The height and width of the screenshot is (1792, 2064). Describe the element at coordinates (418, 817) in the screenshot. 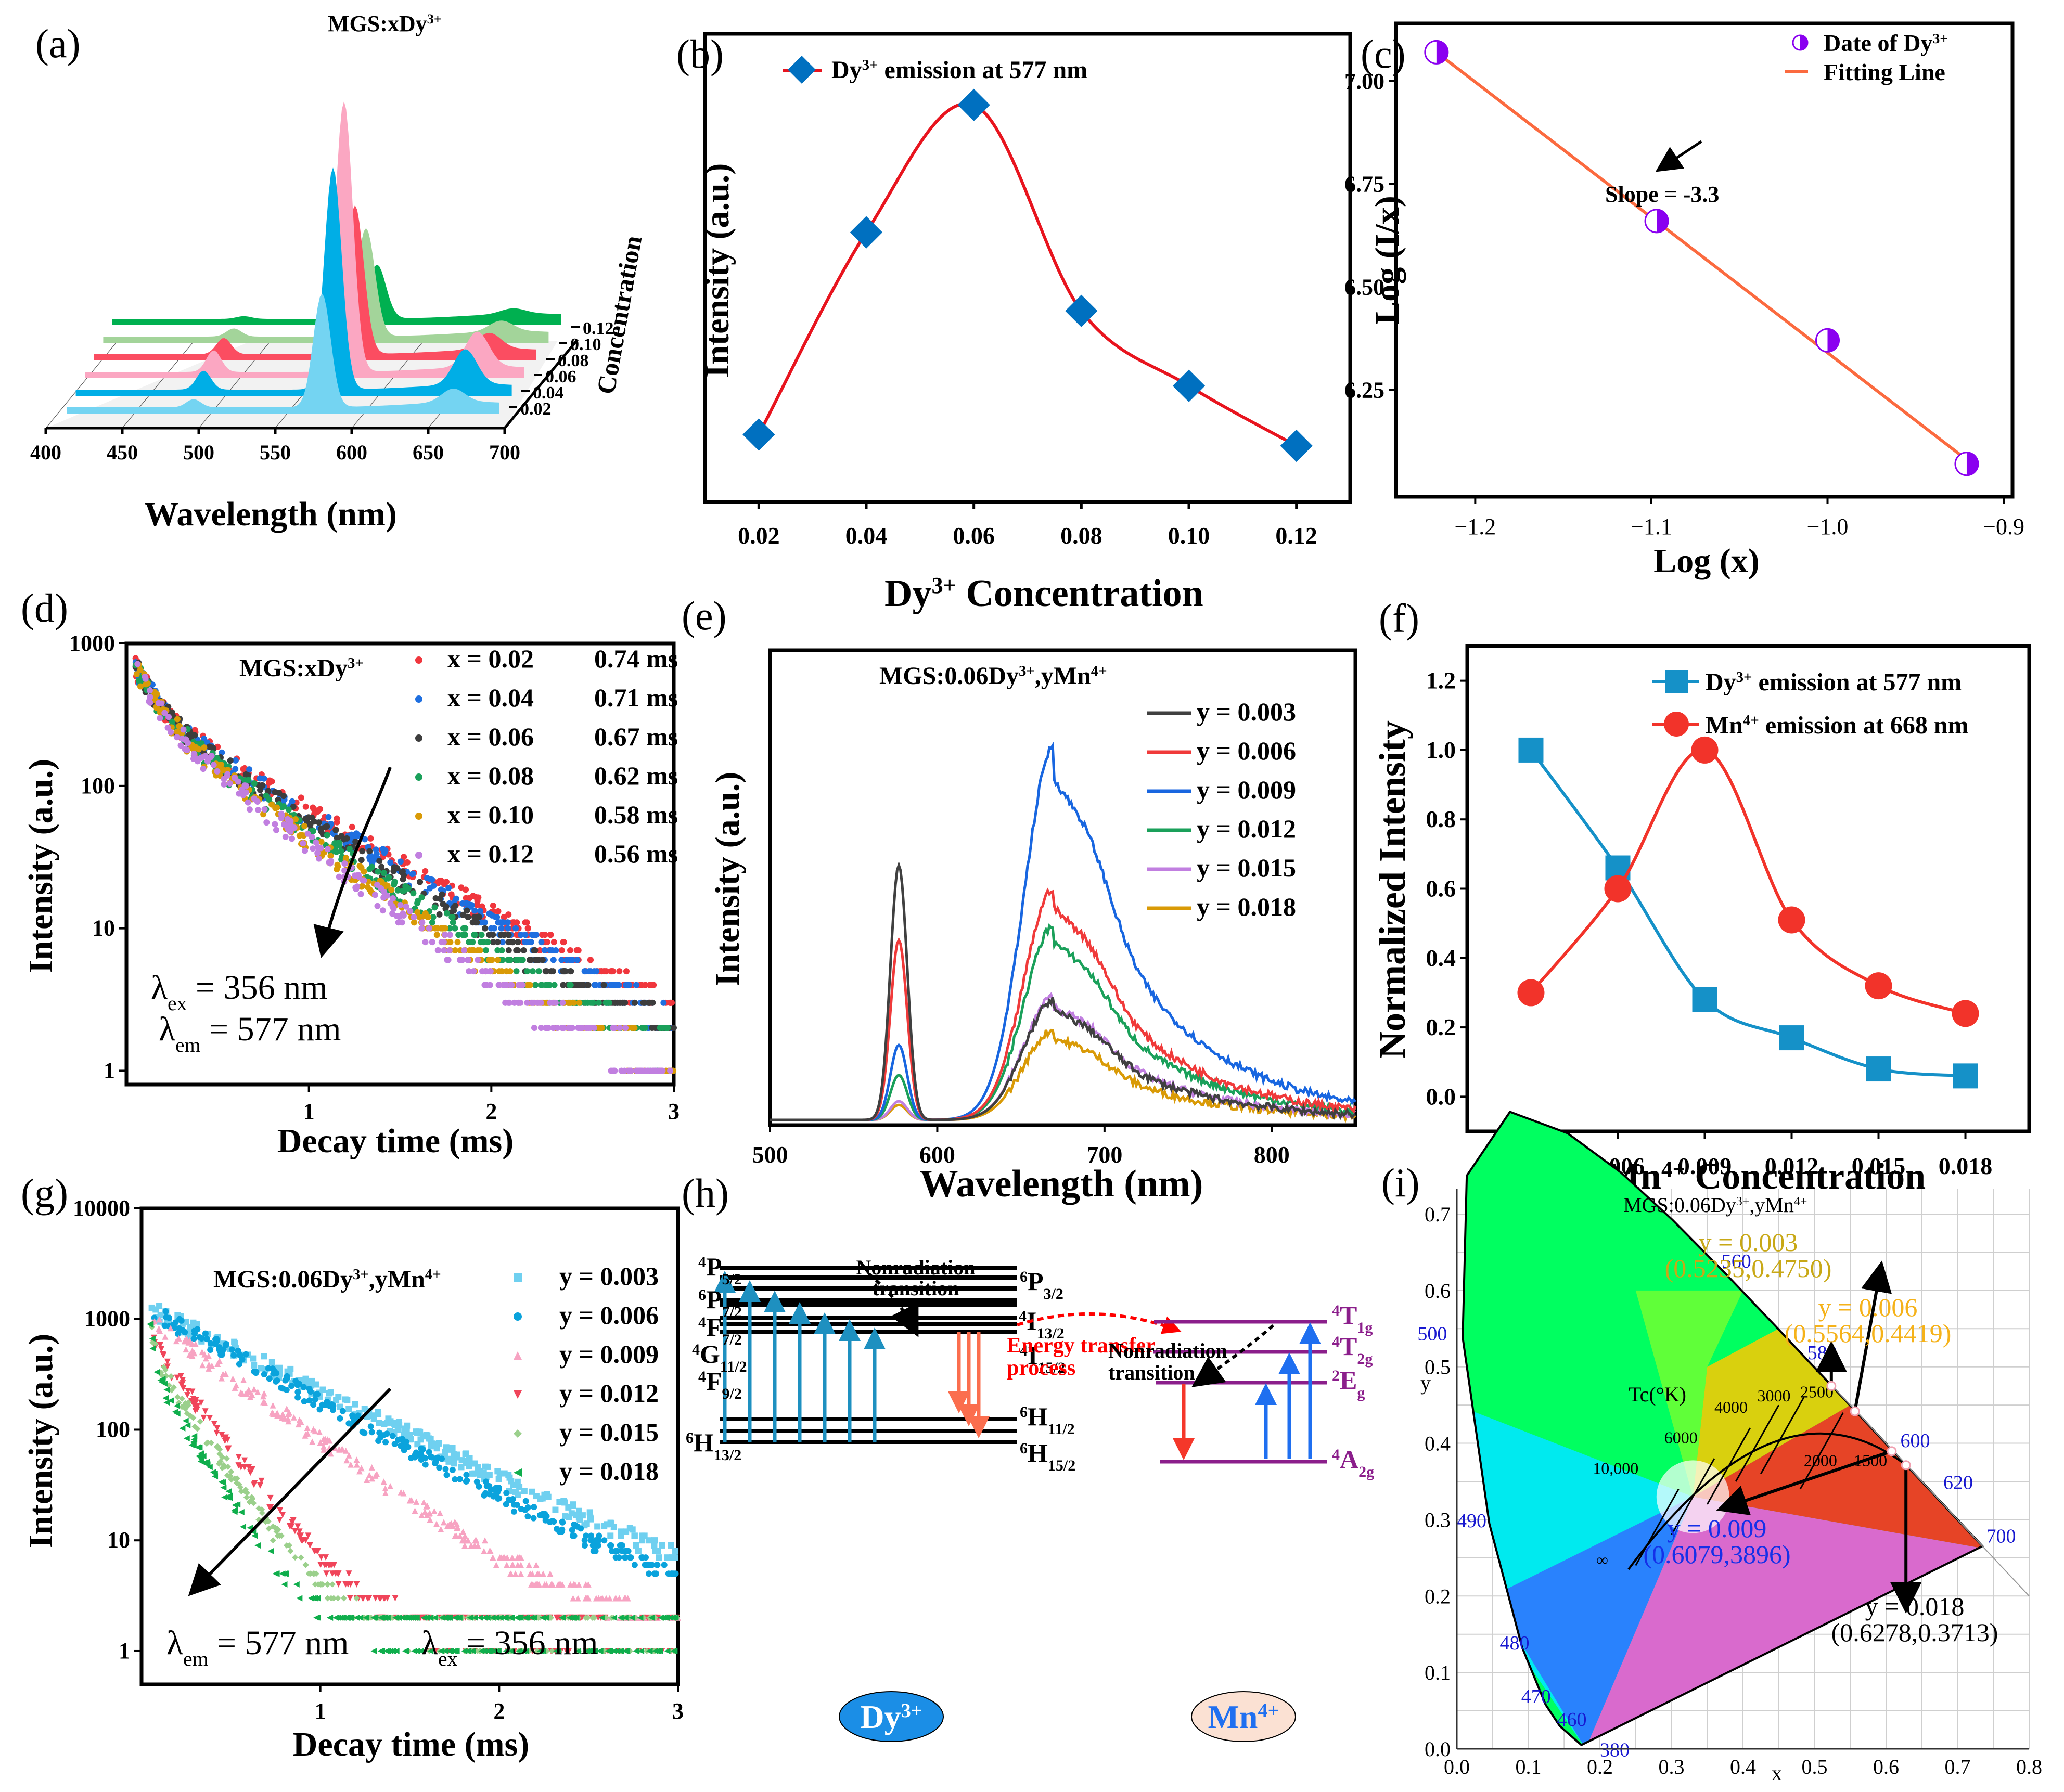

I see `legend-marker` at that location.